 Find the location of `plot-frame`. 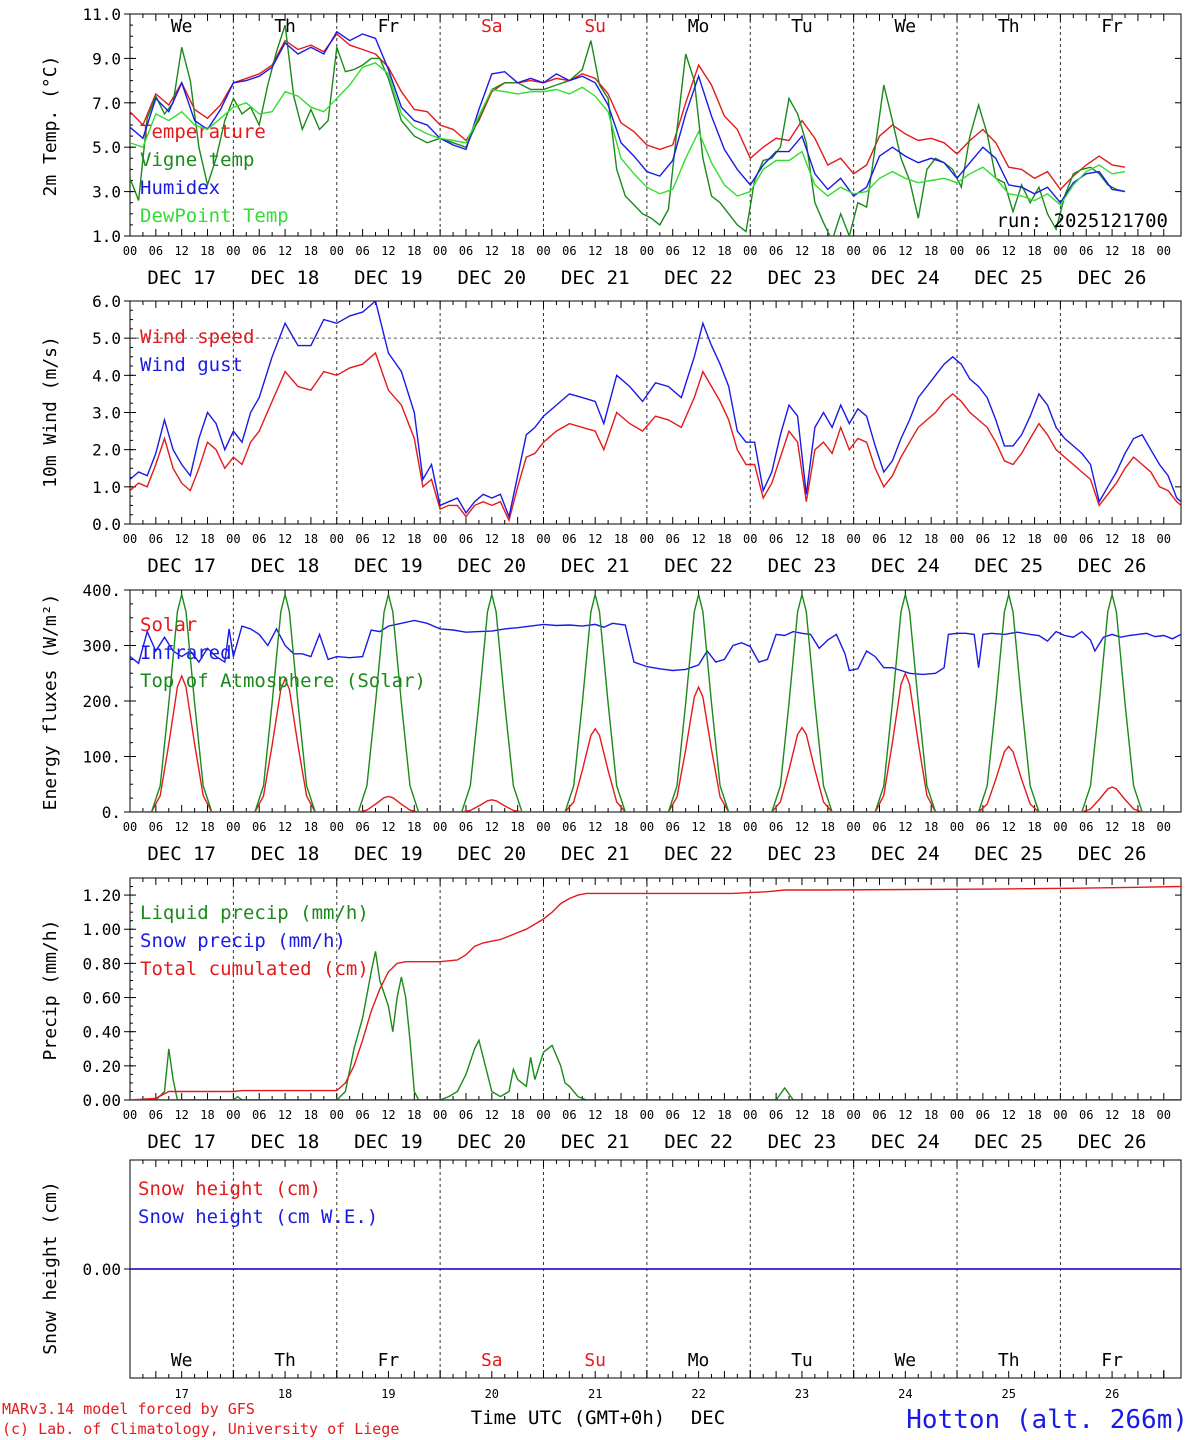

plot-frame is located at coordinates (655, 701).